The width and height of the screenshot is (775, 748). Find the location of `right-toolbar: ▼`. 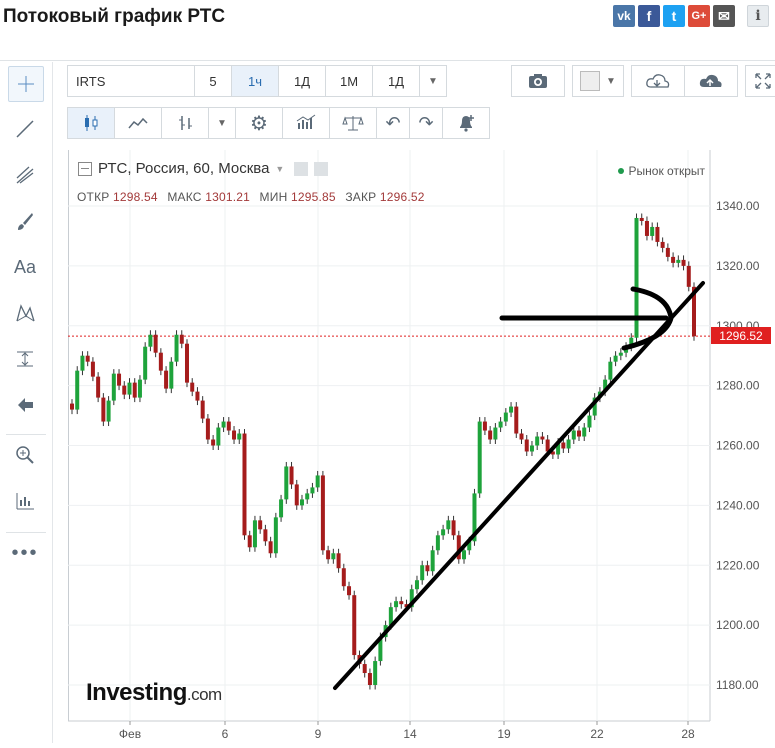

right-toolbar: ▼ is located at coordinates (643, 81).